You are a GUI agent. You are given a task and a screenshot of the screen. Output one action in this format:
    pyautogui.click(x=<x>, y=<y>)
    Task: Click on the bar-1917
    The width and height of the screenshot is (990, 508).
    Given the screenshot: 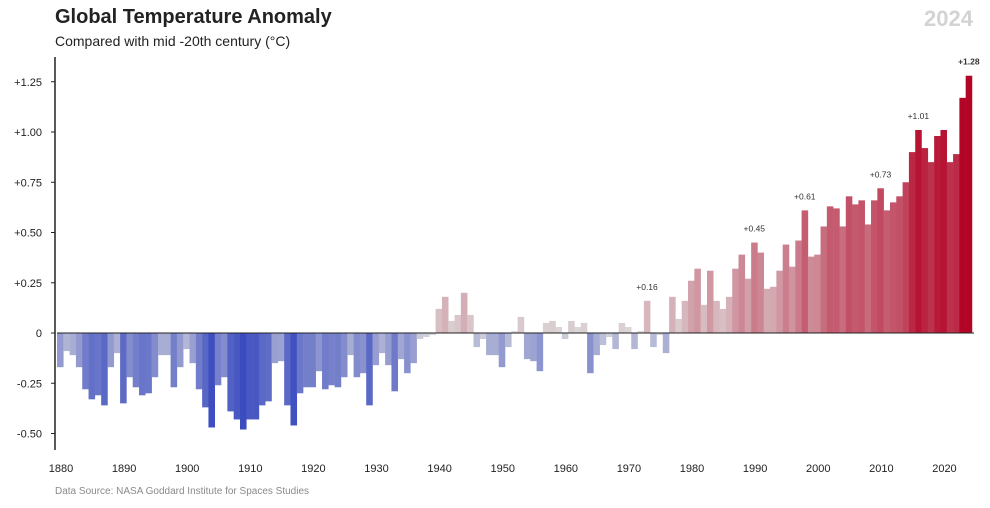 What is the action you would take?
    pyautogui.click(x=294, y=379)
    